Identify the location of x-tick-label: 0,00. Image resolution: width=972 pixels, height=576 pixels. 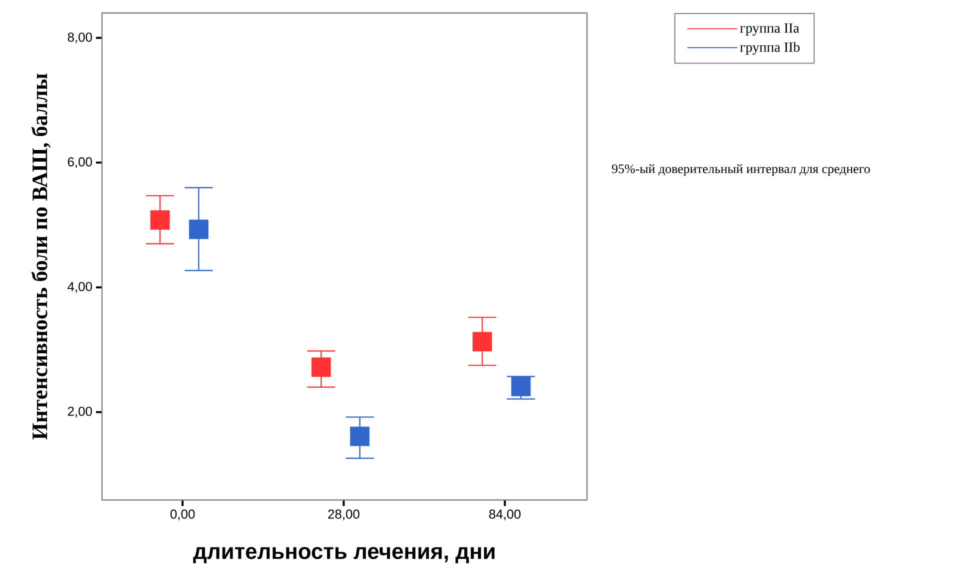
(182, 515).